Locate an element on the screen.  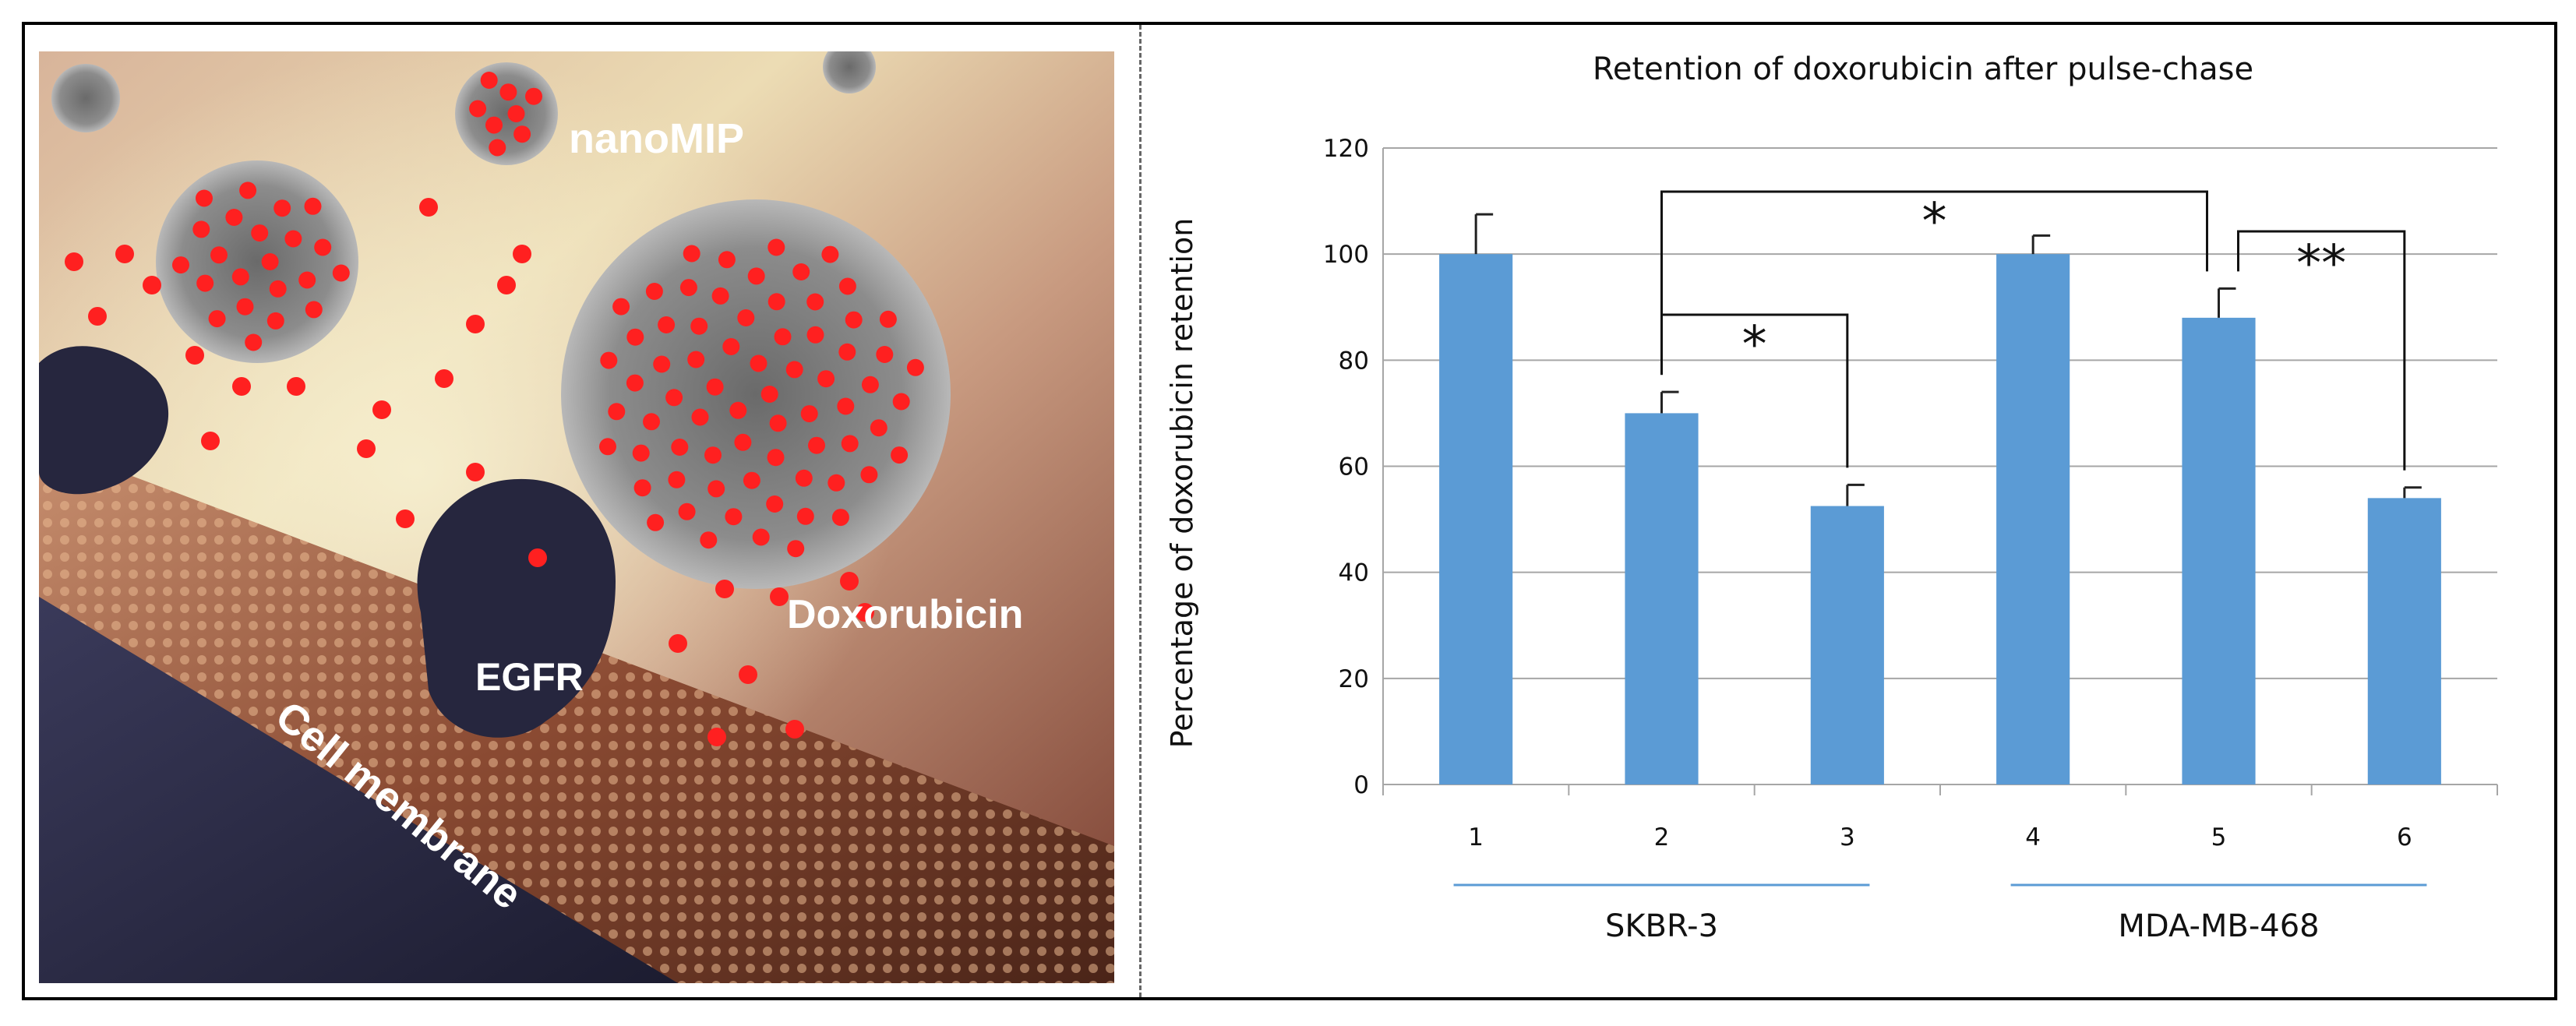
error-bars is located at coordinates (1948, 359).